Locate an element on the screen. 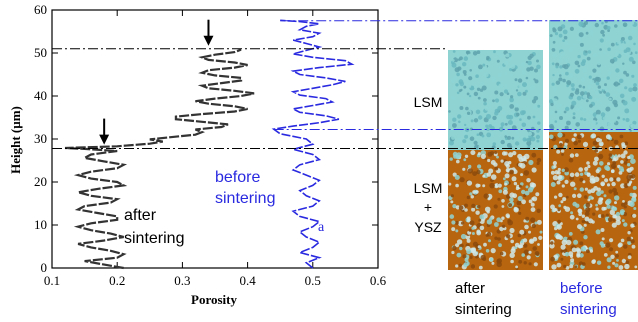 The image size is (638, 322). layer-label-lsm: LSM is located at coordinates (428, 102).